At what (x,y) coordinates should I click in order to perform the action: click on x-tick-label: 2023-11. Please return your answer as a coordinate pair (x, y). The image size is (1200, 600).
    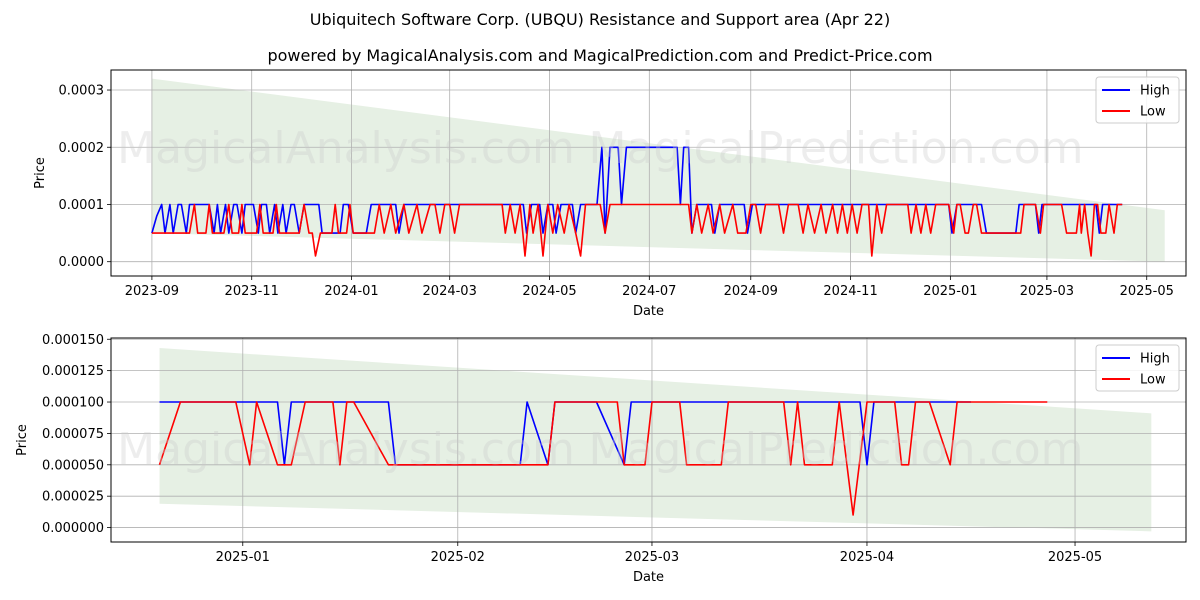
    Looking at the image, I should click on (252, 291).